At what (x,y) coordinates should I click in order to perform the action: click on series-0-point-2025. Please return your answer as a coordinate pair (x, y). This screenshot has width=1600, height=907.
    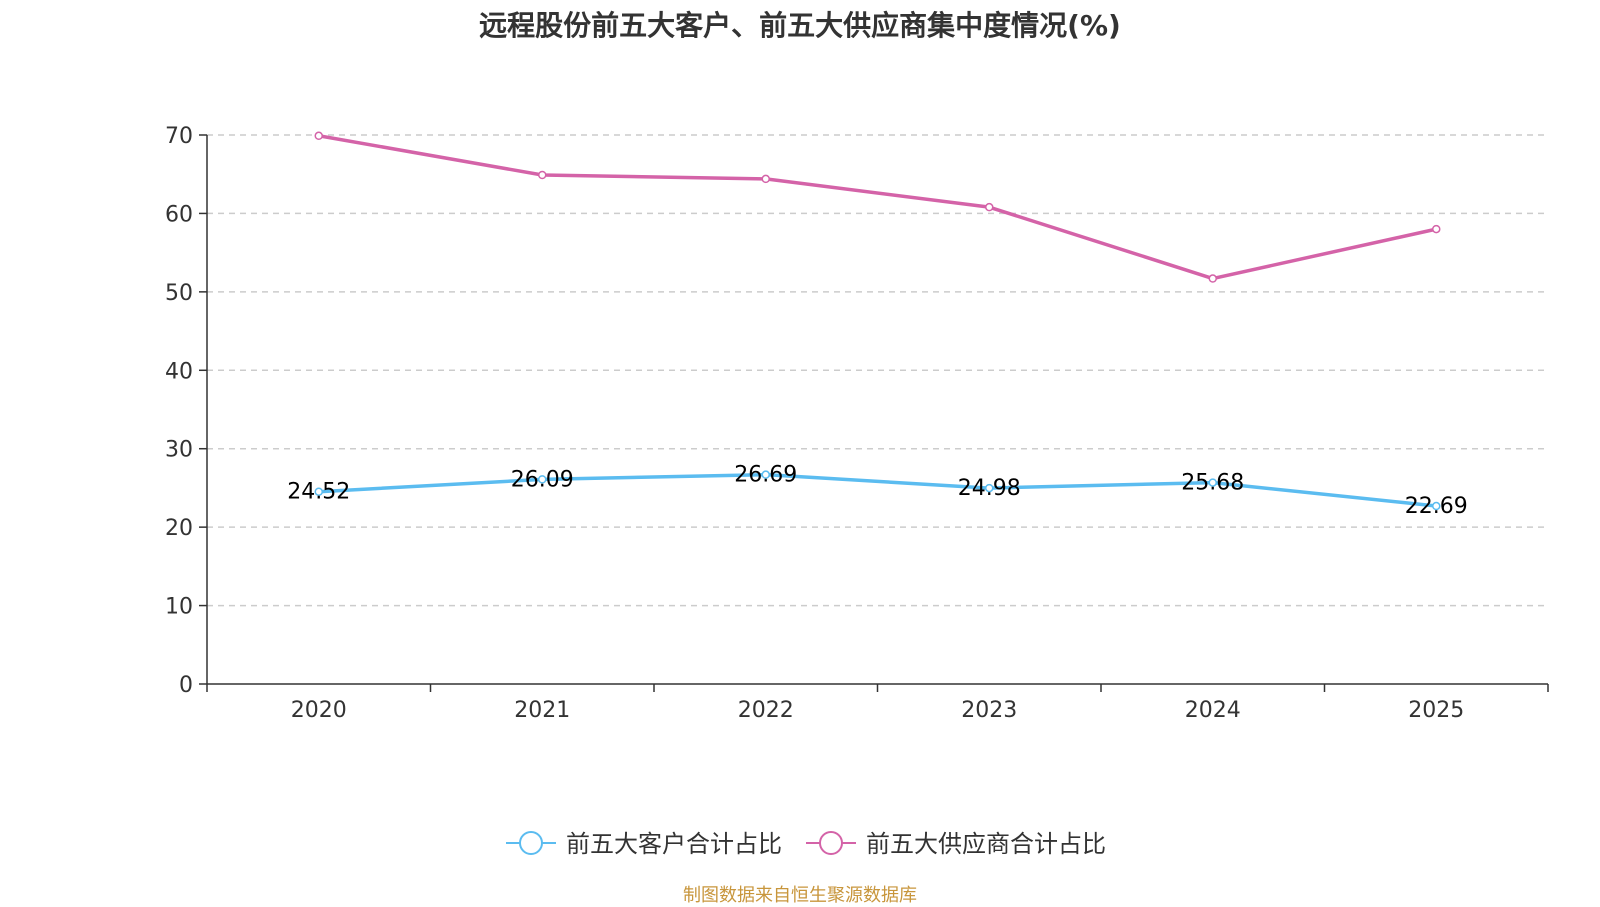
    Looking at the image, I should click on (1436, 506).